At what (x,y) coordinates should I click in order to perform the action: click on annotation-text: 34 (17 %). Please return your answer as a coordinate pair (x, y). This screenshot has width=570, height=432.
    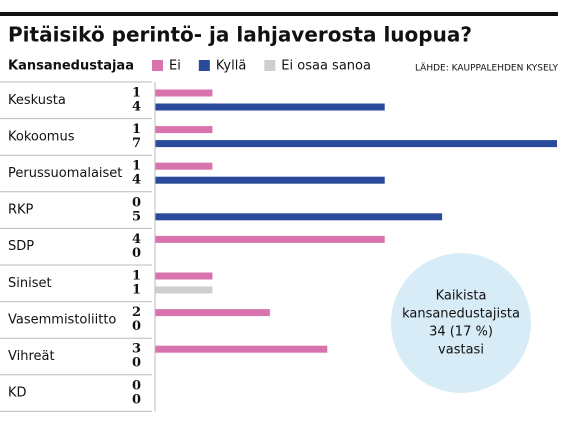
    Looking at the image, I should click on (461, 332).